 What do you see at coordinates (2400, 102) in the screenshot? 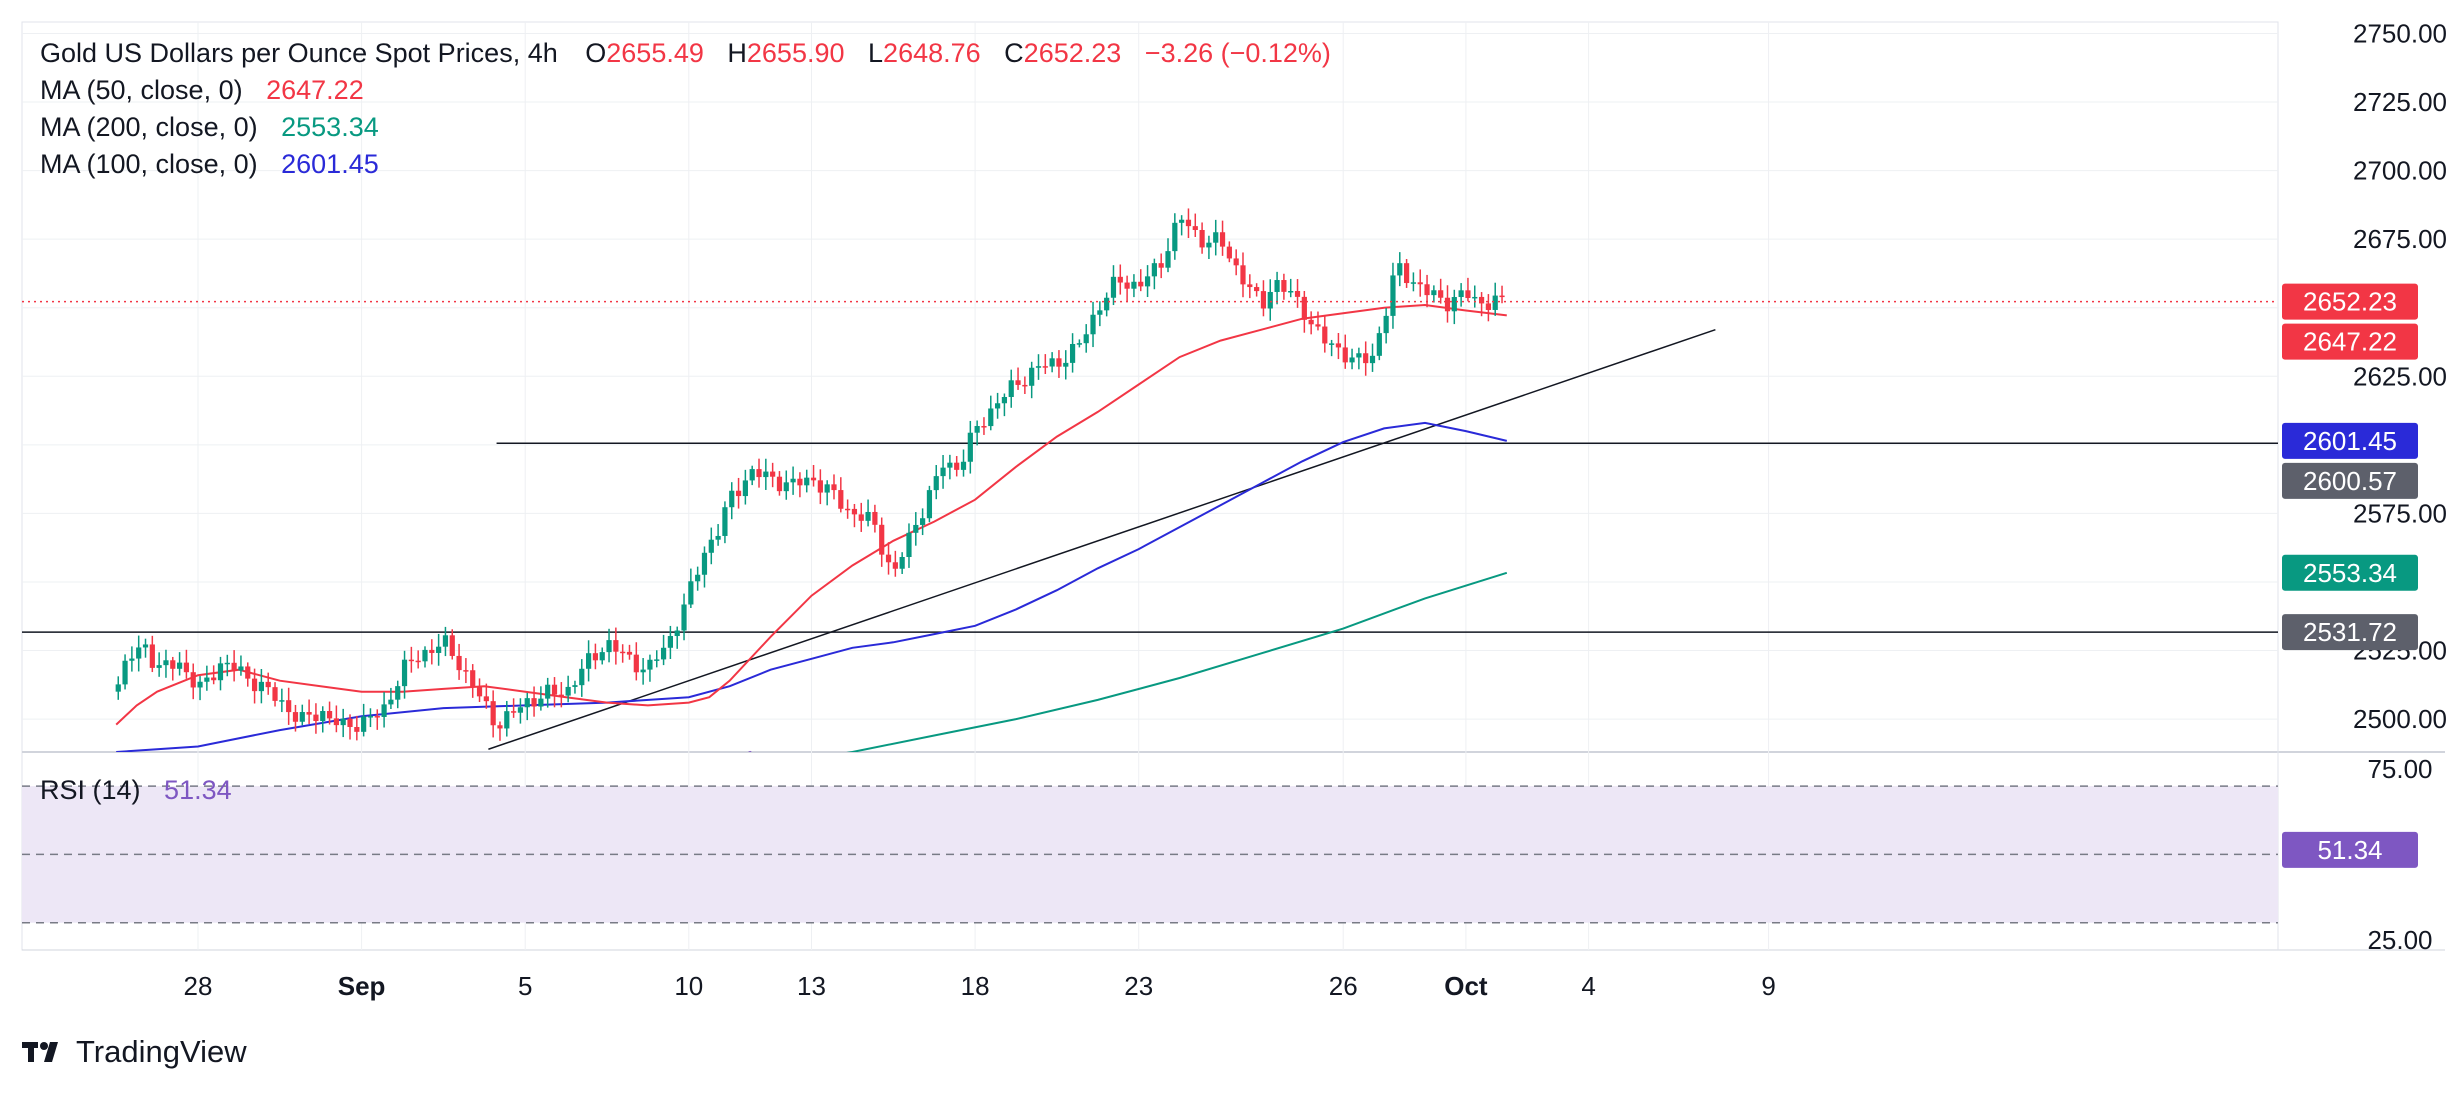
I see `price-tick-label: 2725.00` at bounding box center [2400, 102].